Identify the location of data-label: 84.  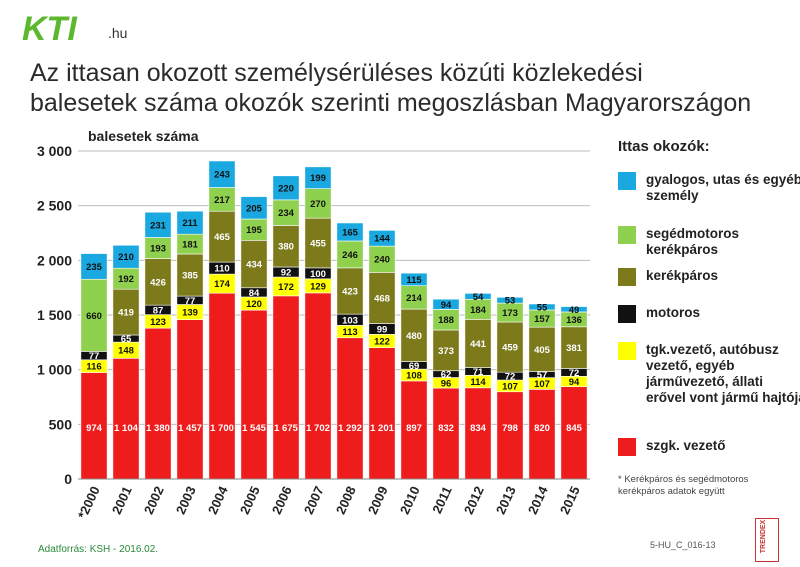
(254, 293).